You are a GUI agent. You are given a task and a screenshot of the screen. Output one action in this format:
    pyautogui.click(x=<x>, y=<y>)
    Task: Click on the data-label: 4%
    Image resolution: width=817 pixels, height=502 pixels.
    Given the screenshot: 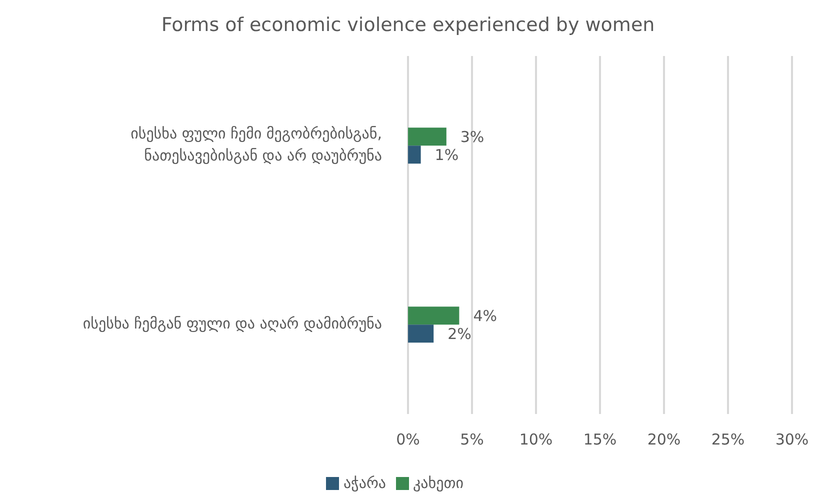 What is the action you would take?
    pyautogui.click(x=485, y=315)
    